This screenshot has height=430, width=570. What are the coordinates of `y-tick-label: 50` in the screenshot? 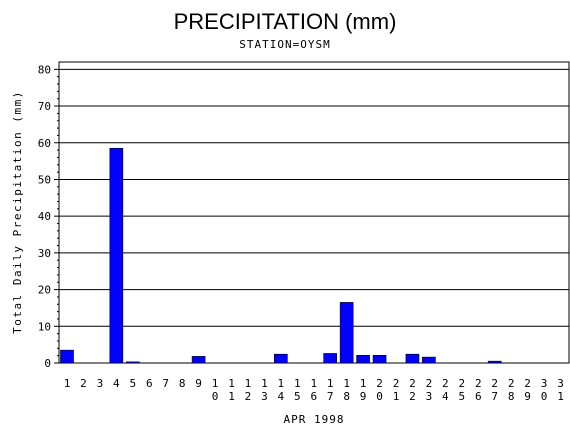 It's located at (44, 179).